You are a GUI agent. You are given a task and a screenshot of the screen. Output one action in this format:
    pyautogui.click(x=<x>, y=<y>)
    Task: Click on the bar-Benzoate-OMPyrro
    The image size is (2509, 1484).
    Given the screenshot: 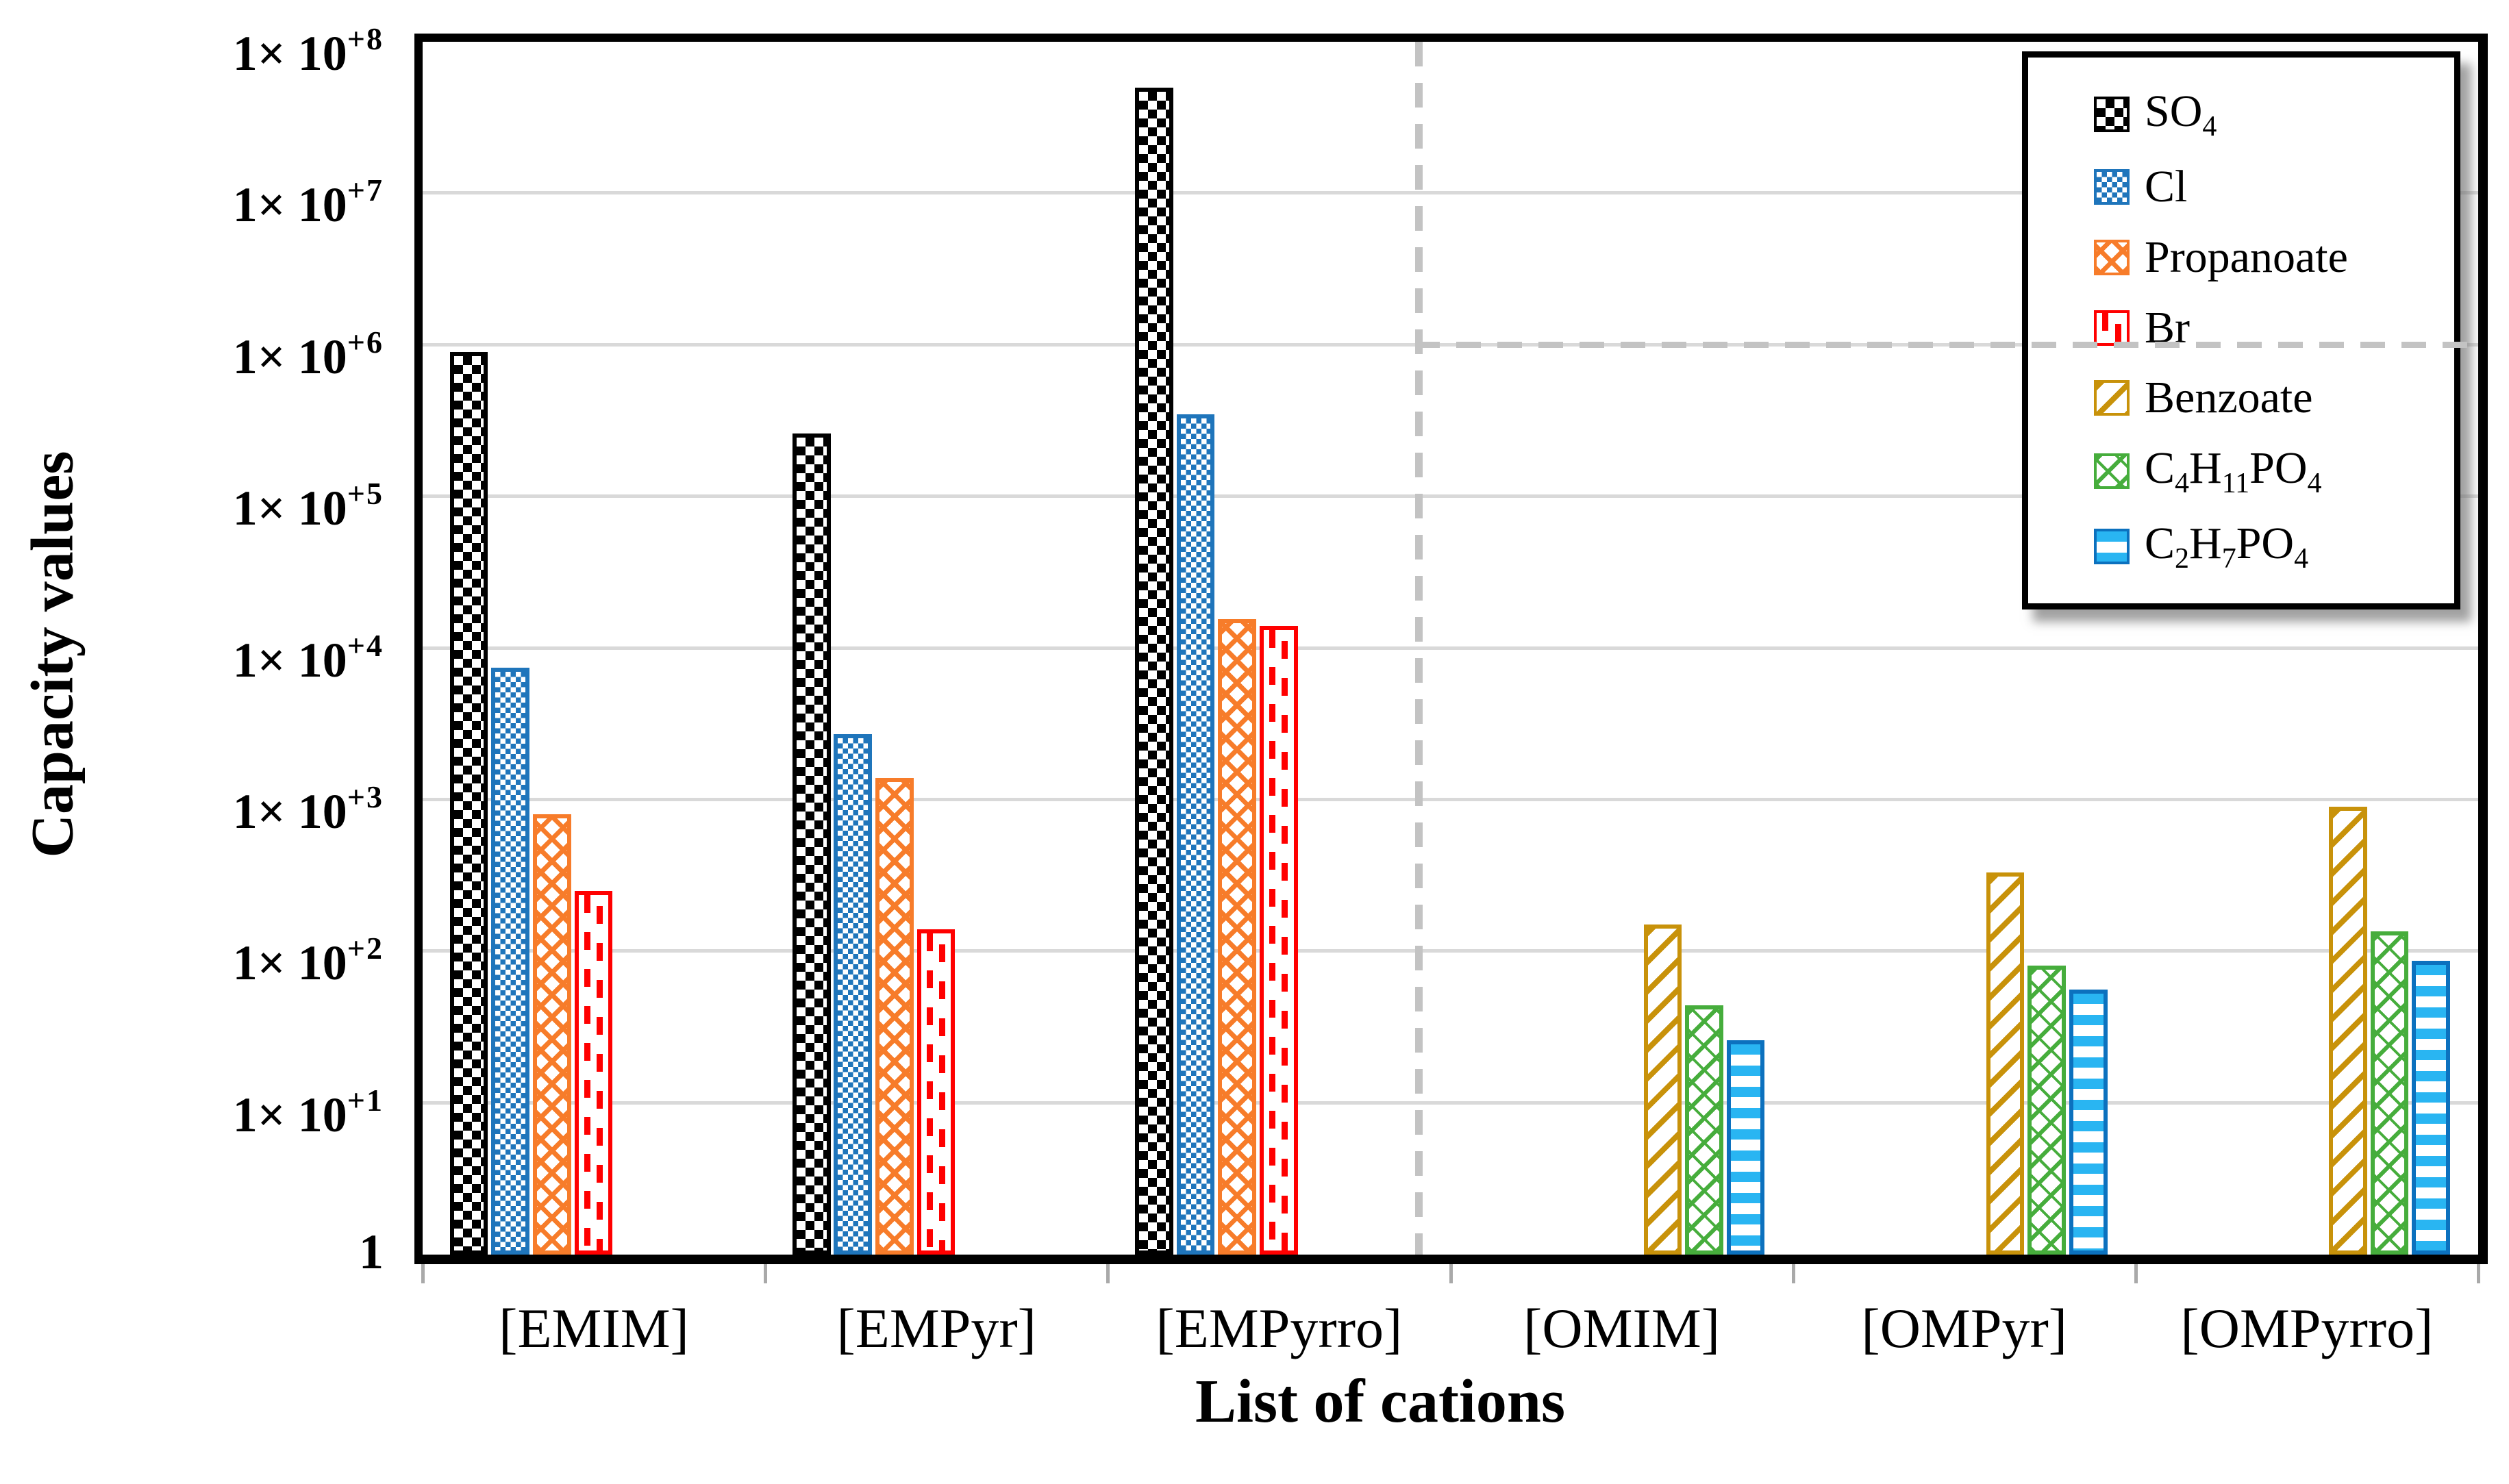 What is the action you would take?
    pyautogui.click(x=2347, y=1031)
    